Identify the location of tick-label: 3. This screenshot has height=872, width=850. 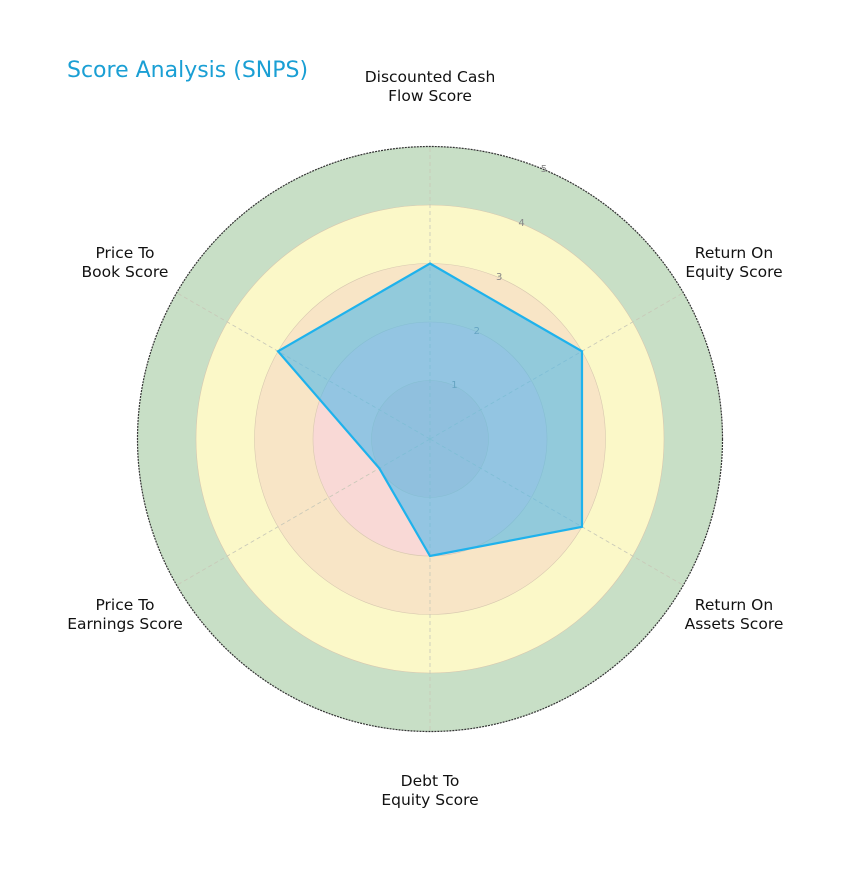
(499, 277).